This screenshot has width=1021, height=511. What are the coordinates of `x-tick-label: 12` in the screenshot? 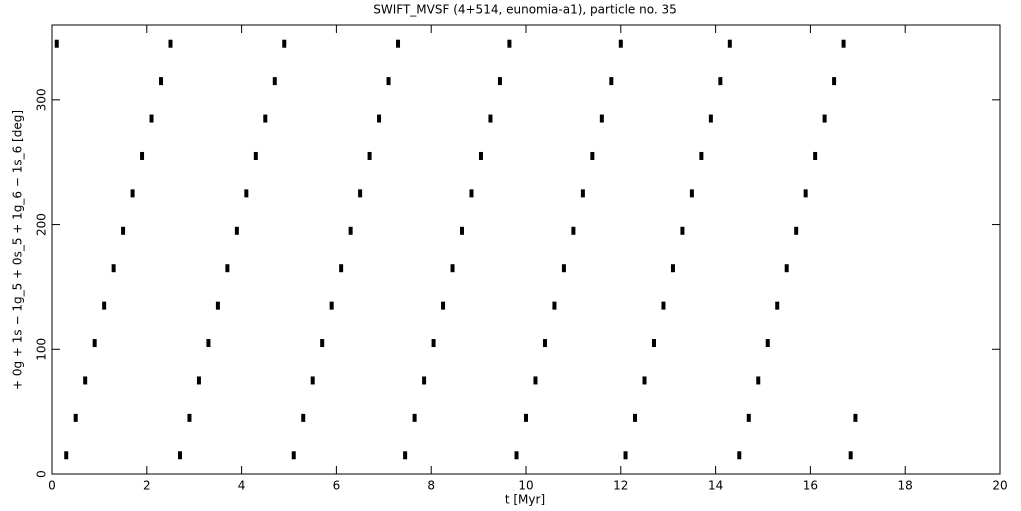 It's located at (620, 486).